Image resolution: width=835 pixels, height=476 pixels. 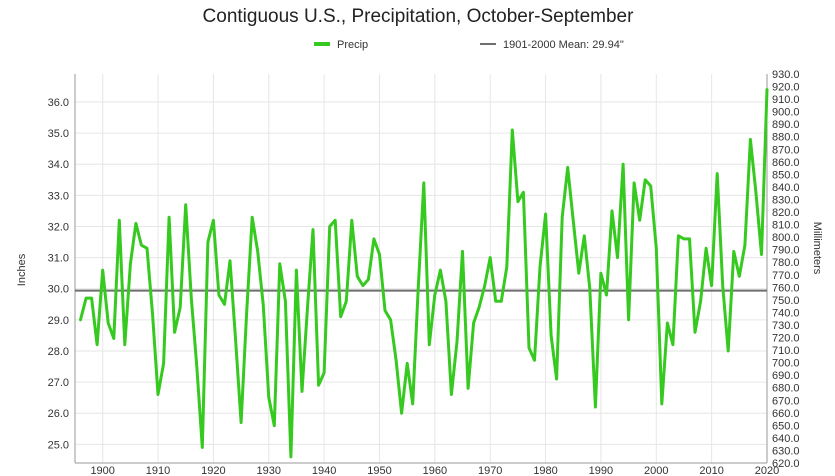 I want to click on y-right-tick-label: 850.0, so click(x=786, y=175).